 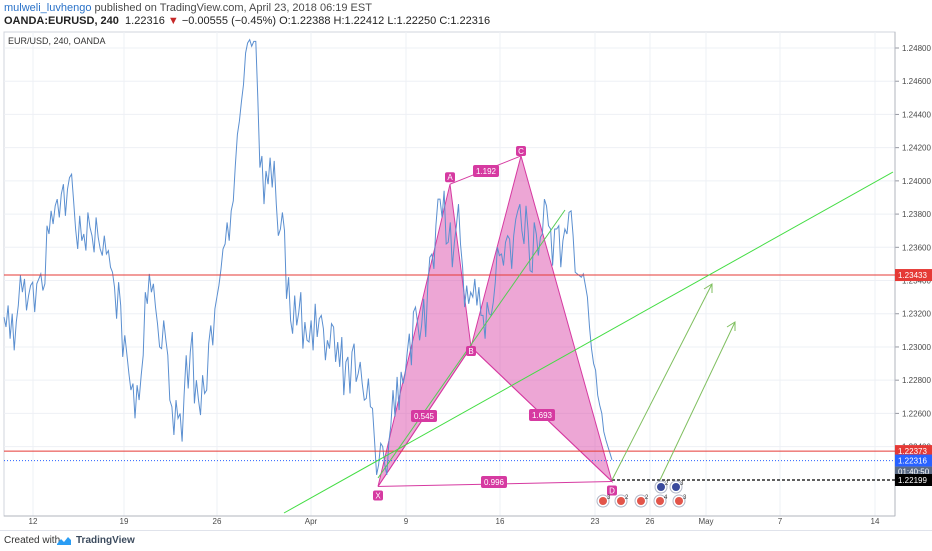 I want to click on x-tick-label: 14, so click(x=875, y=521).